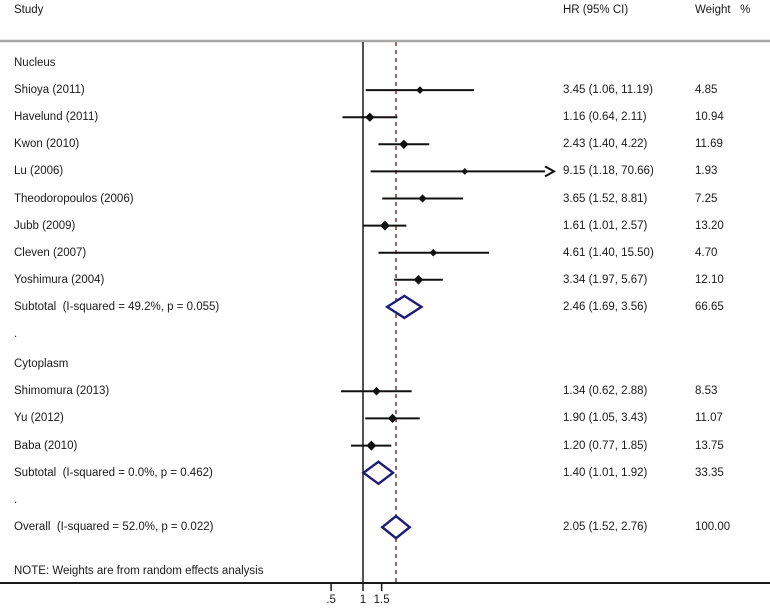 The image size is (770, 613). What do you see at coordinates (608, 171) in the screenshot?
I see `hr-ci-value: 9.15 (1.18, 70.66)` at bounding box center [608, 171].